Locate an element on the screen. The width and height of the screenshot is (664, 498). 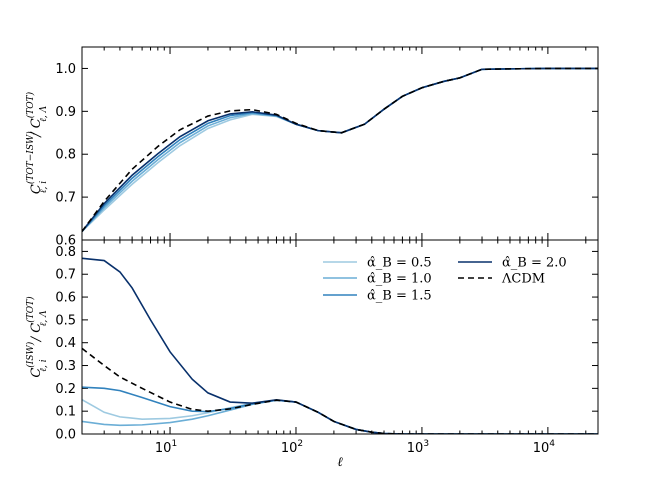
y-tick-label: 0.0 is located at coordinates (65, 435).